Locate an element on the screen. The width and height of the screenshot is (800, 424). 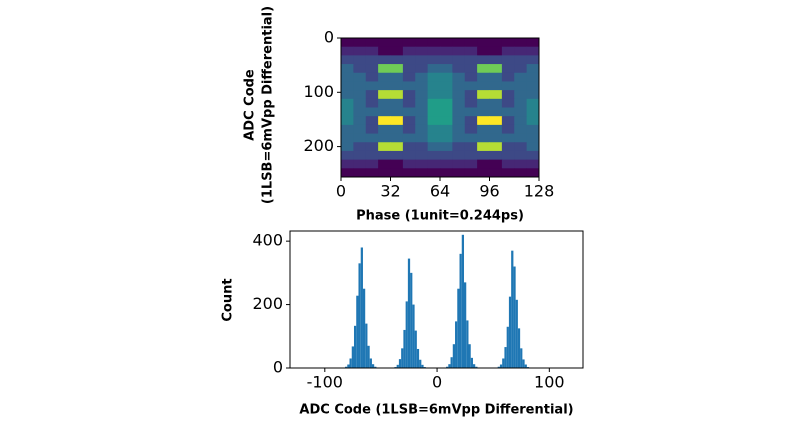
x-axis-label: ADC Code (1LSB=6mVpp Differential) is located at coordinates (436, 410).